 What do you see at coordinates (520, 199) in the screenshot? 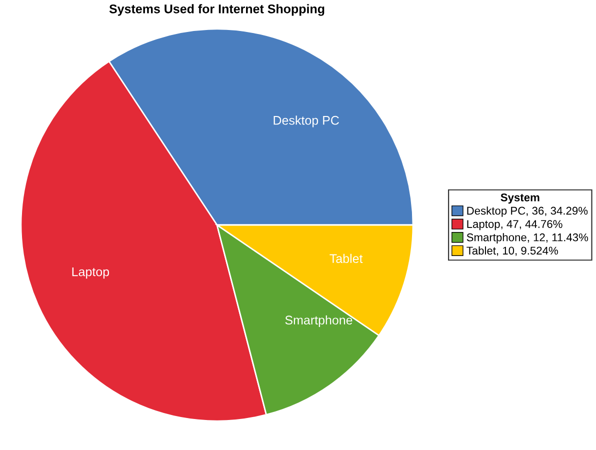
I see `legend-title: System` at bounding box center [520, 199].